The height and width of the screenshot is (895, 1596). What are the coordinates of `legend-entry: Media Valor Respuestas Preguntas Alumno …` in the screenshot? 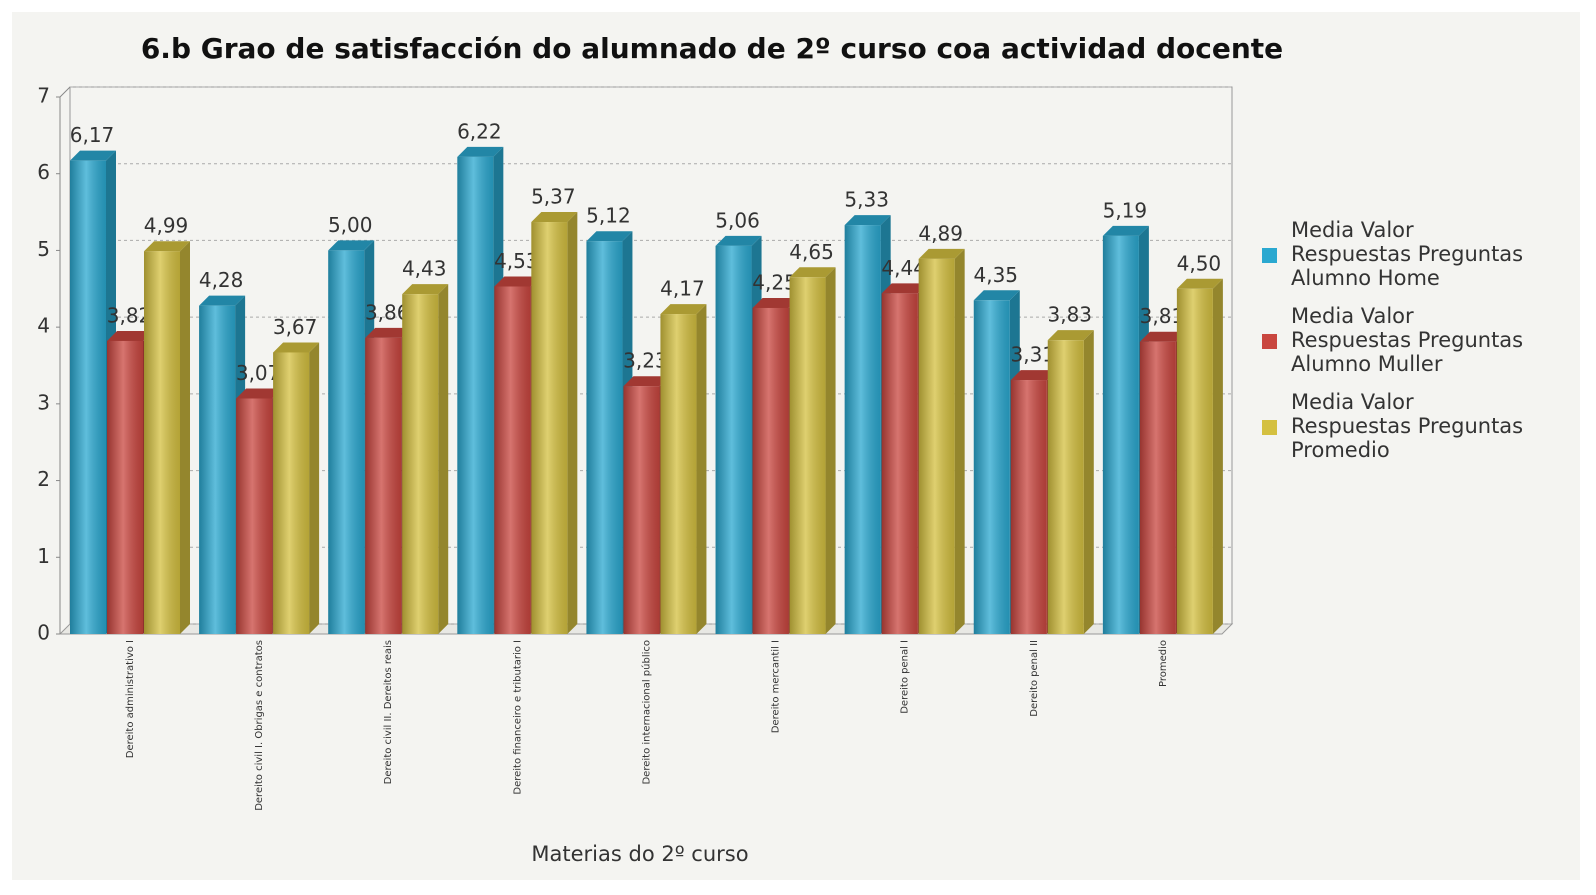 It's located at (1397, 254).